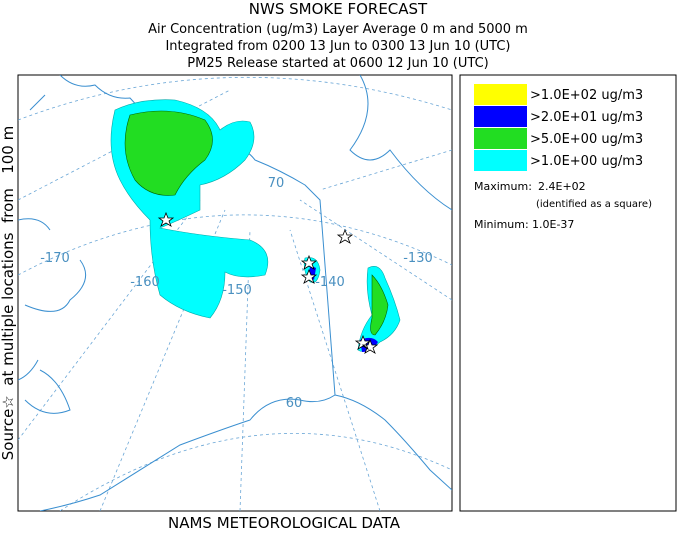 This screenshot has width=678, height=536. Describe the element at coordinates (294, 403) in the screenshot. I see `map-label: 60` at that location.